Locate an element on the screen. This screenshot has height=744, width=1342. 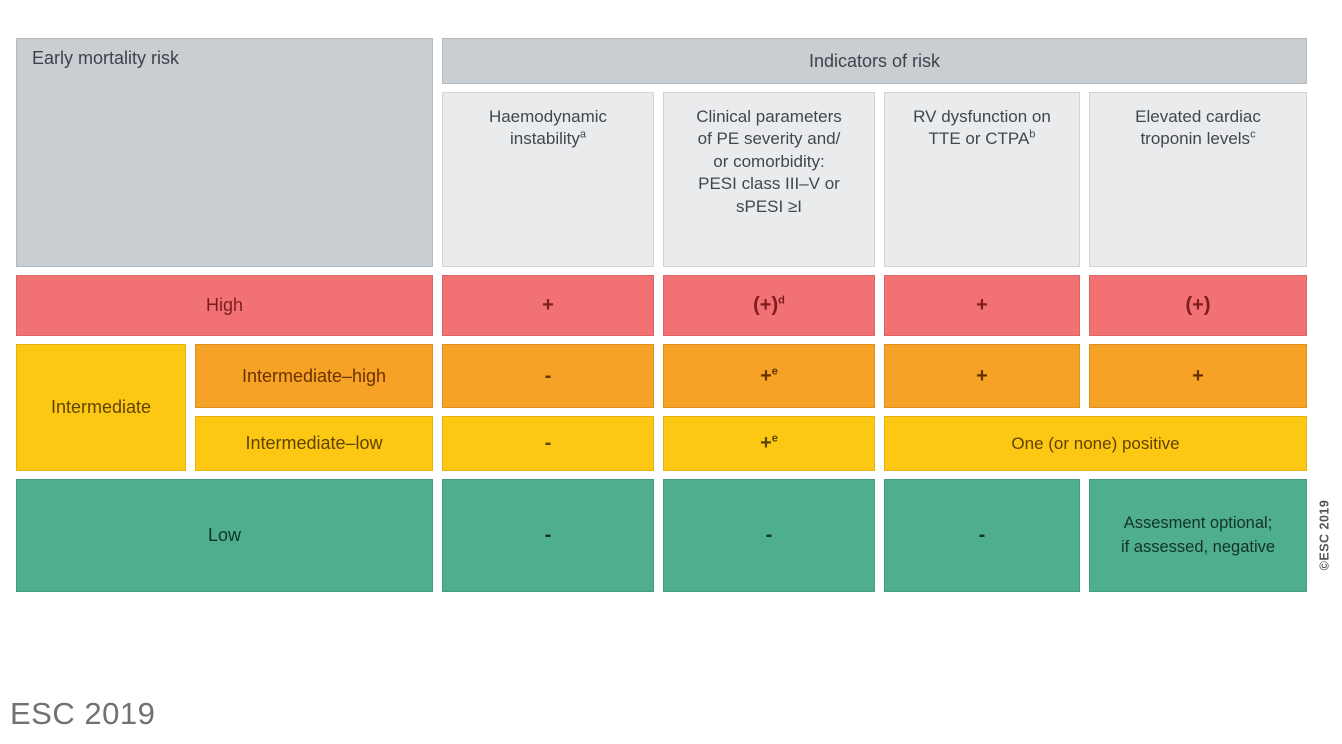
cell-high-troponin: (+) is located at coordinates (1198, 305).